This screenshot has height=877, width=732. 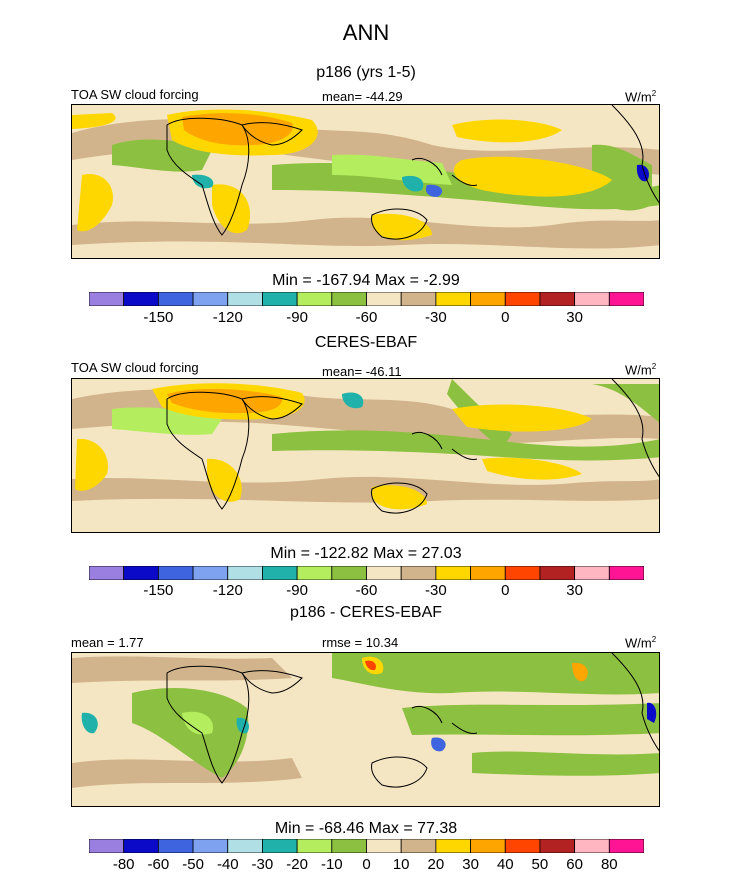 What do you see at coordinates (365, 455) in the screenshot?
I see `panel-2-map` at bounding box center [365, 455].